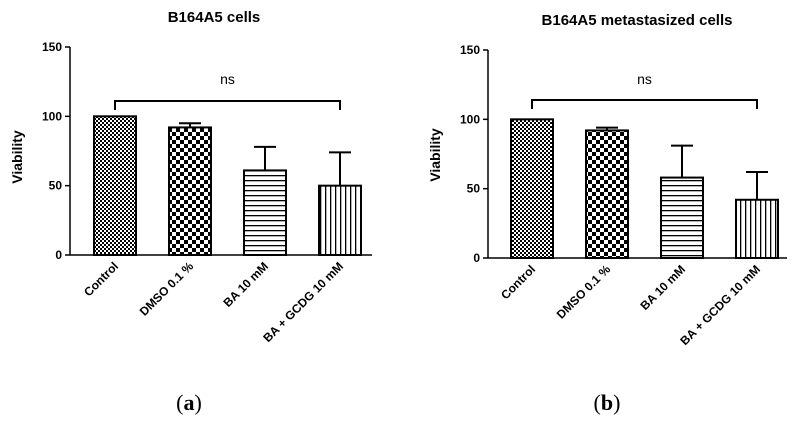 Image resolution: width=799 pixels, height=422 pixels. I want to click on panel-letter: b, so click(607, 402).